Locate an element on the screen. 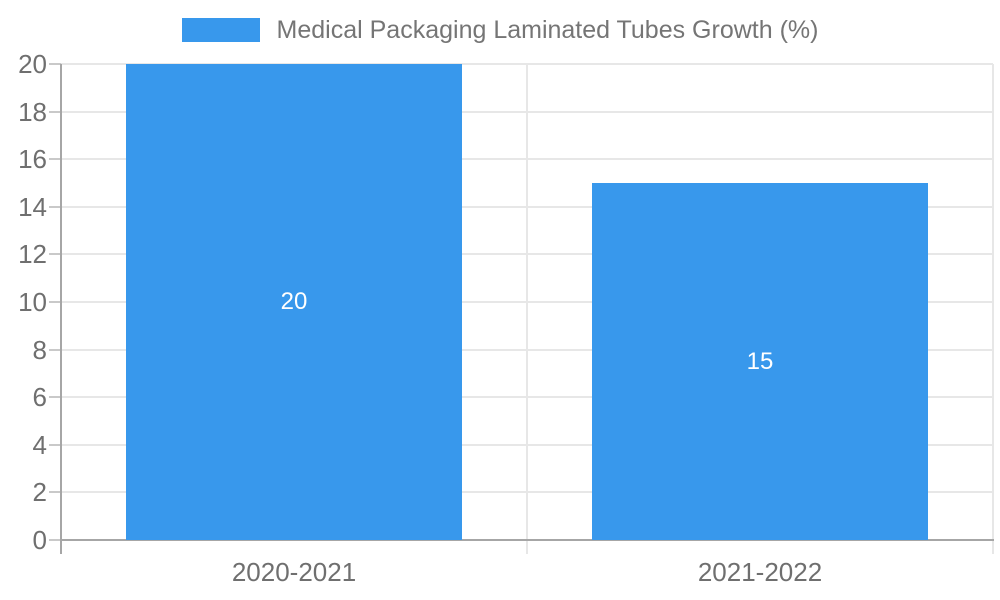 Image resolution: width=1000 pixels, height=600 pixels. y-tick-label: 8 is located at coordinates (39, 349).